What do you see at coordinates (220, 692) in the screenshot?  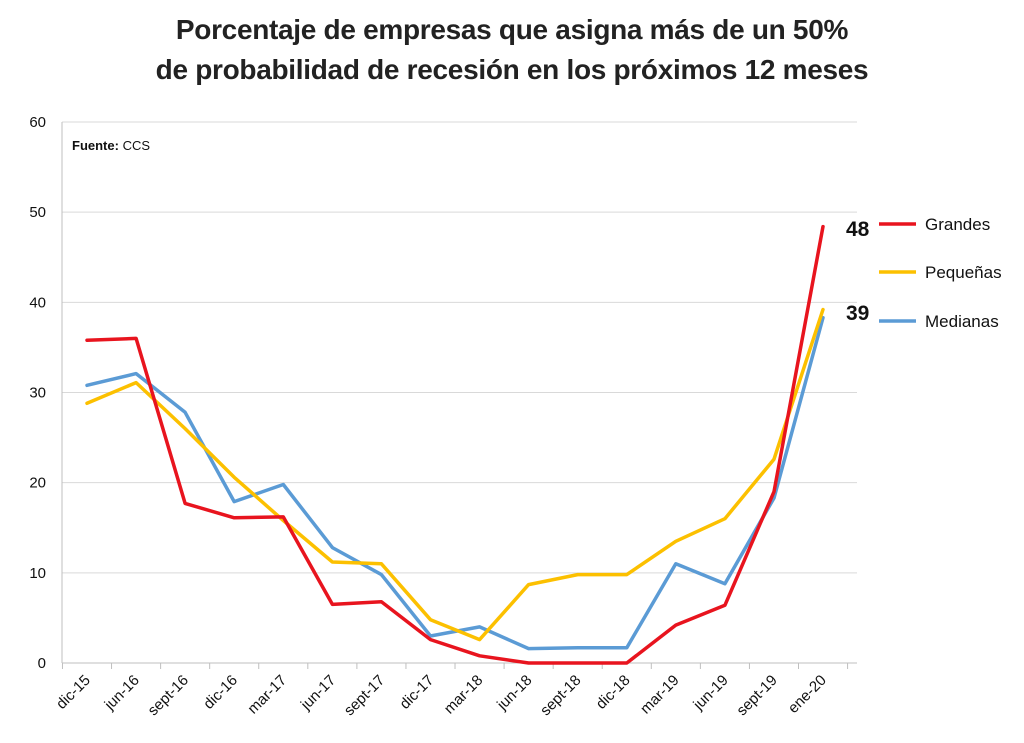 I see `x-tick-label: dic-16` at bounding box center [220, 692].